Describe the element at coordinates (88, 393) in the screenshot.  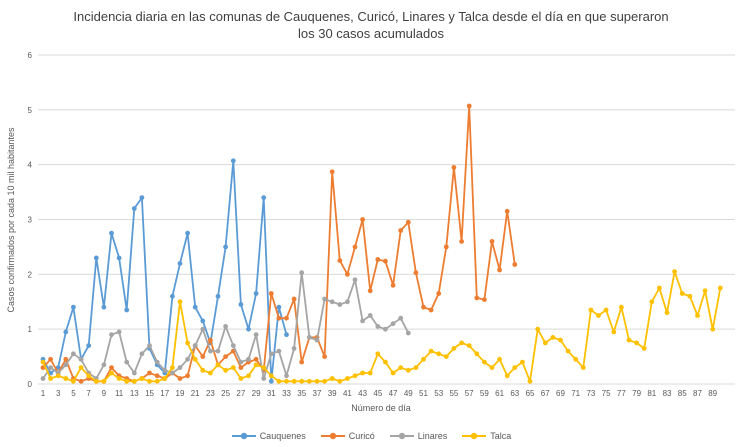
I see `x-tick-7: 7` at that location.